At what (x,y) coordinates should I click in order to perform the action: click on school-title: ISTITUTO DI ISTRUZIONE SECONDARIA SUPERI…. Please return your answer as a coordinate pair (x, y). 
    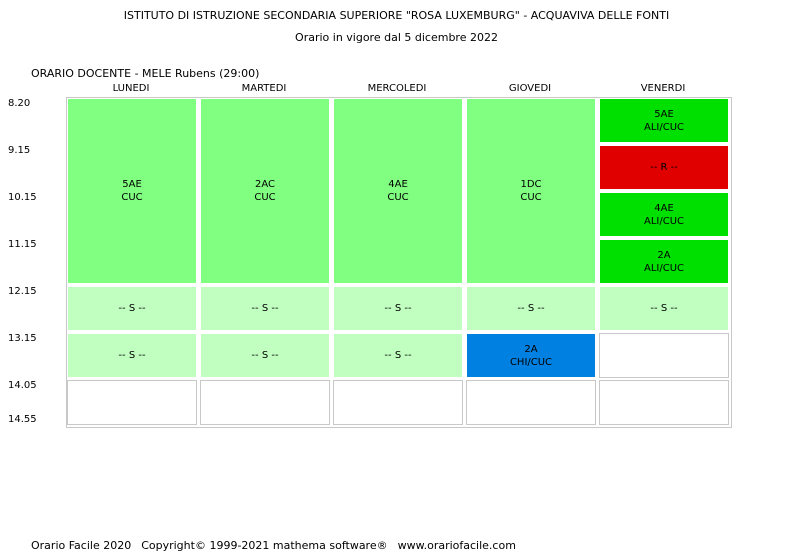
    Looking at the image, I should click on (396, 15).